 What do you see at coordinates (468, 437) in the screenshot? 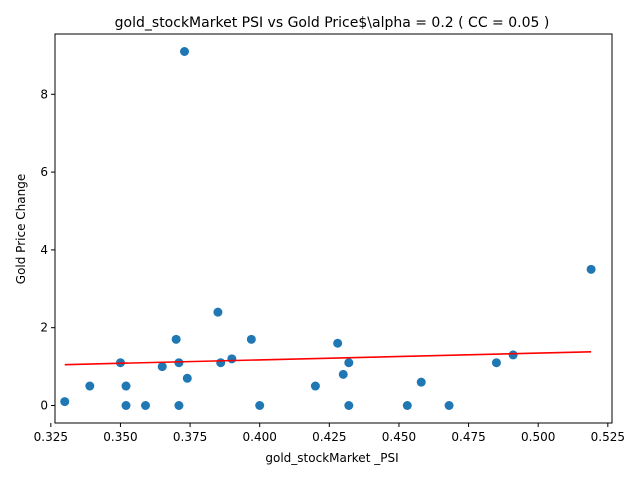
I see `x-tick-label: 0.475` at bounding box center [468, 437].